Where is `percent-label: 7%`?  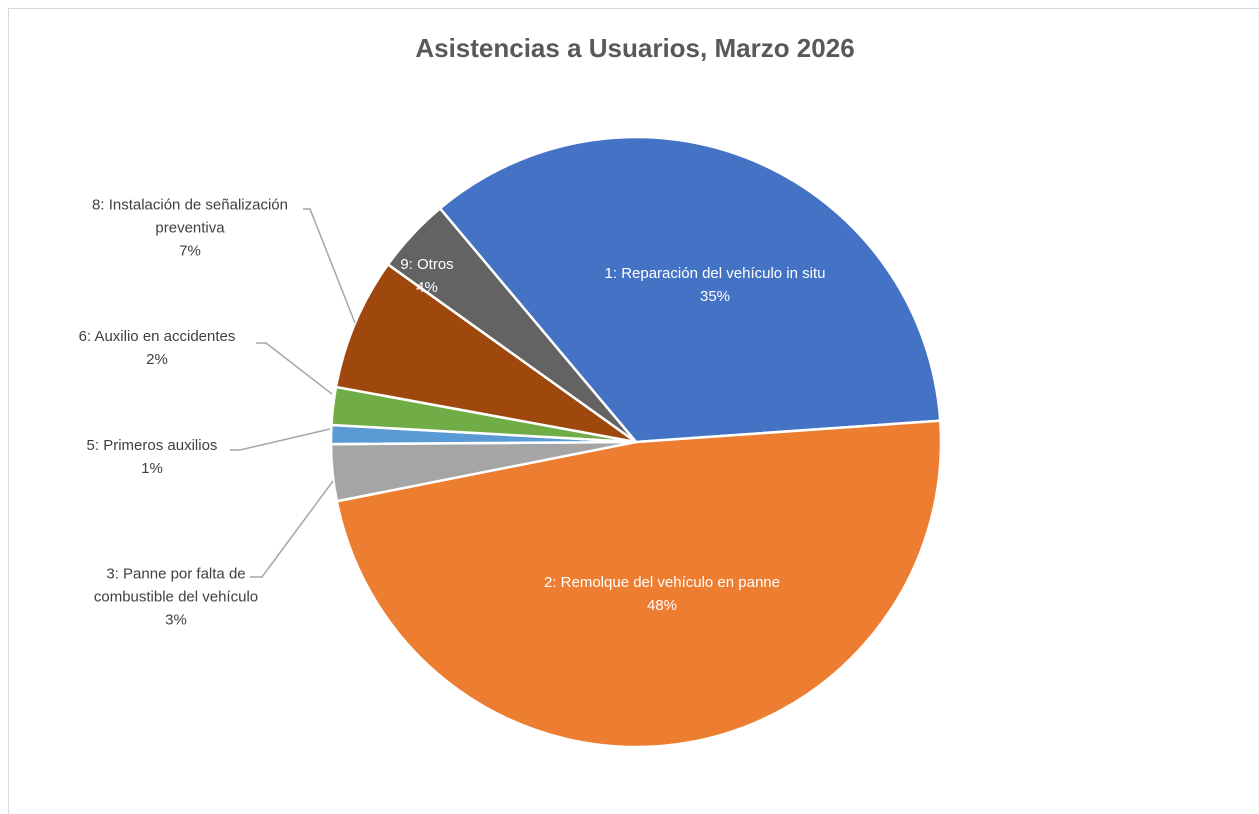 percent-label: 7% is located at coordinates (190, 251).